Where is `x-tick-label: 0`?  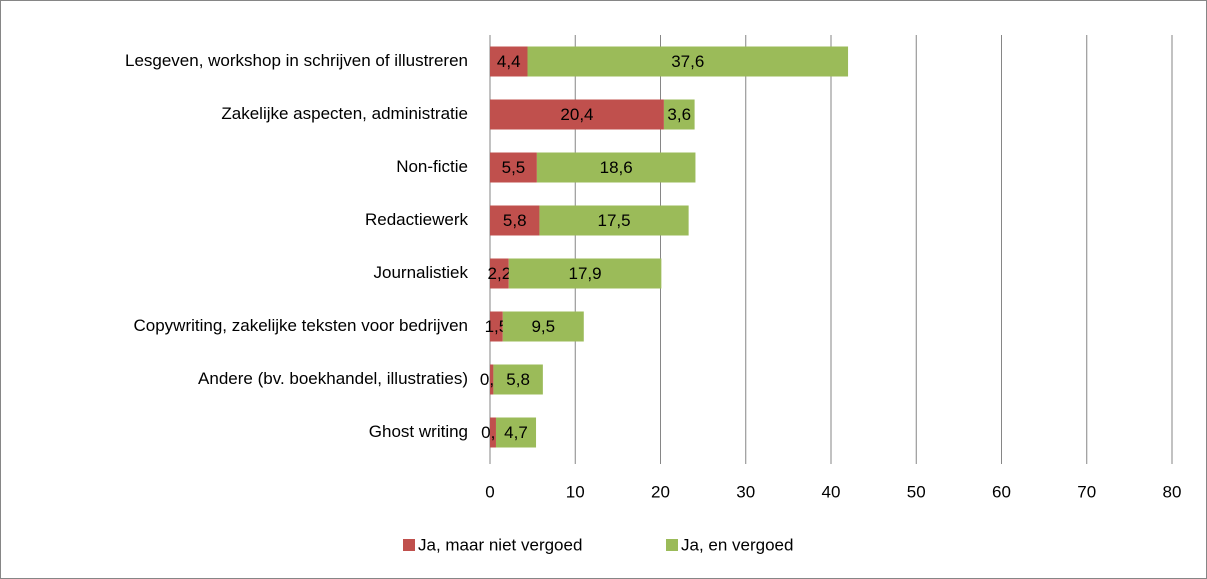 x-tick-label: 0 is located at coordinates (489, 491).